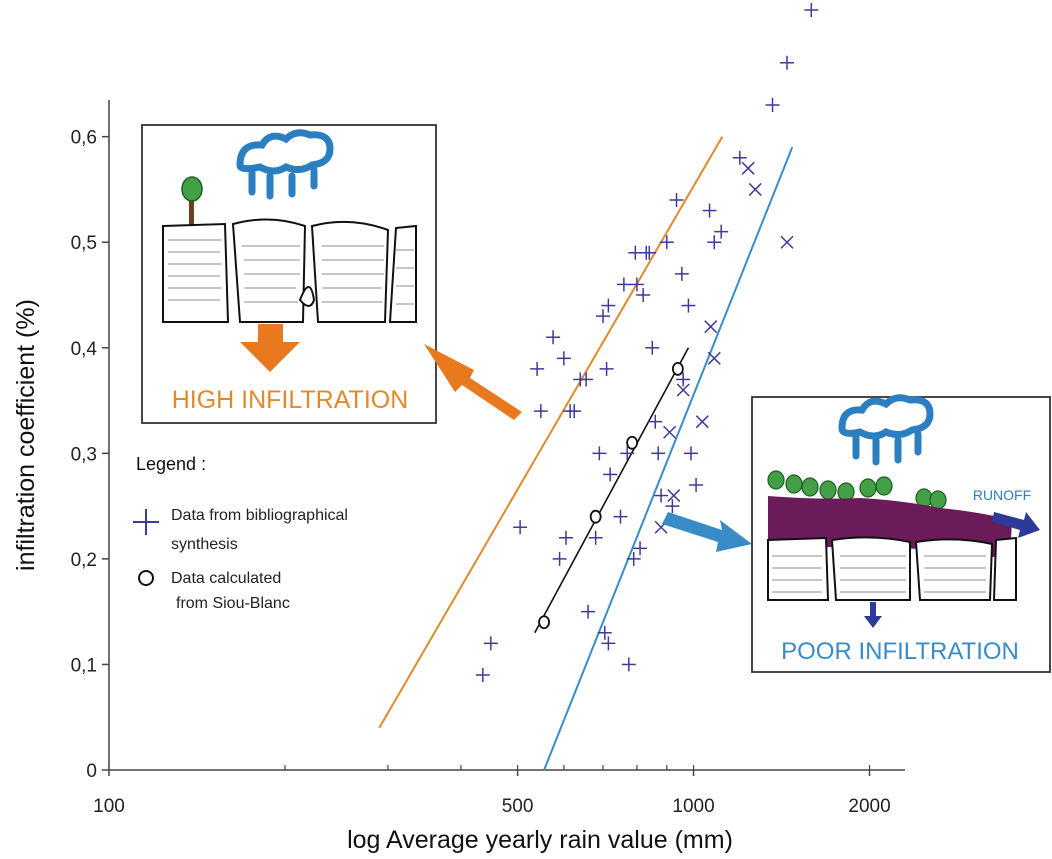 The height and width of the screenshot is (859, 1052). What do you see at coordinates (492, 791) in the screenshot?
I see `x-ticks: 100 500 1000 2000` at bounding box center [492, 791].